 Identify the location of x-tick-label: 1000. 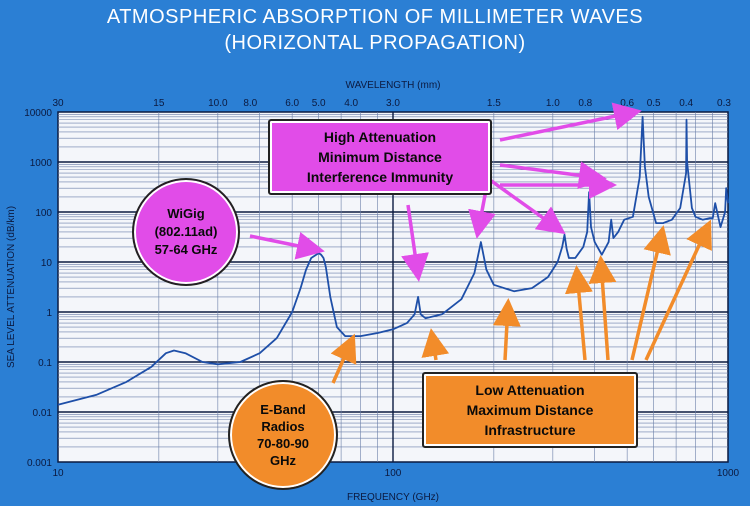
(728, 473).